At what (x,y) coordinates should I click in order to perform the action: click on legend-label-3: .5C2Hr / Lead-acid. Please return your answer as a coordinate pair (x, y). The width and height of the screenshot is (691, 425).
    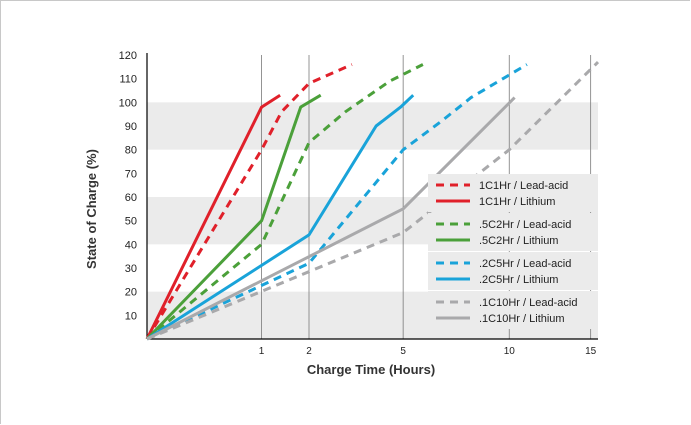
    Looking at the image, I should click on (525, 225).